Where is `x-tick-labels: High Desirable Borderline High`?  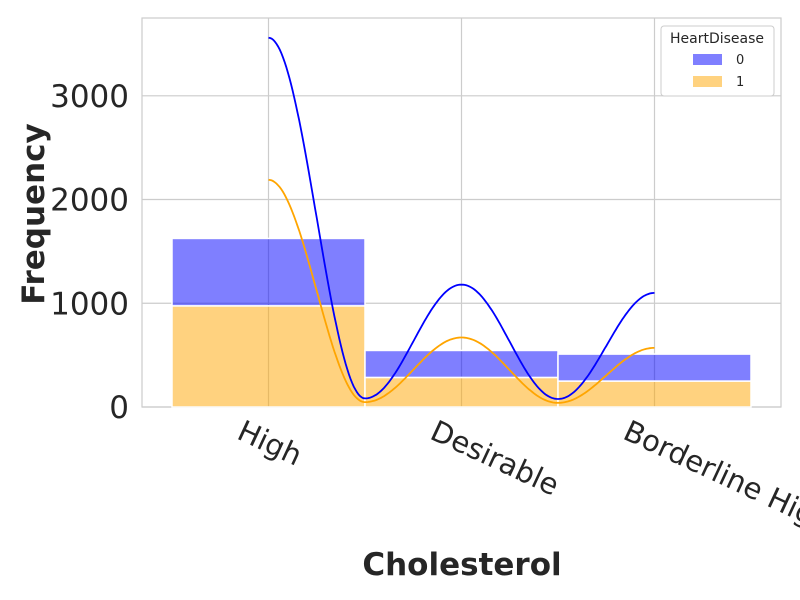 x-tick-labels: High Desirable Borderline High is located at coordinates (516, 477).